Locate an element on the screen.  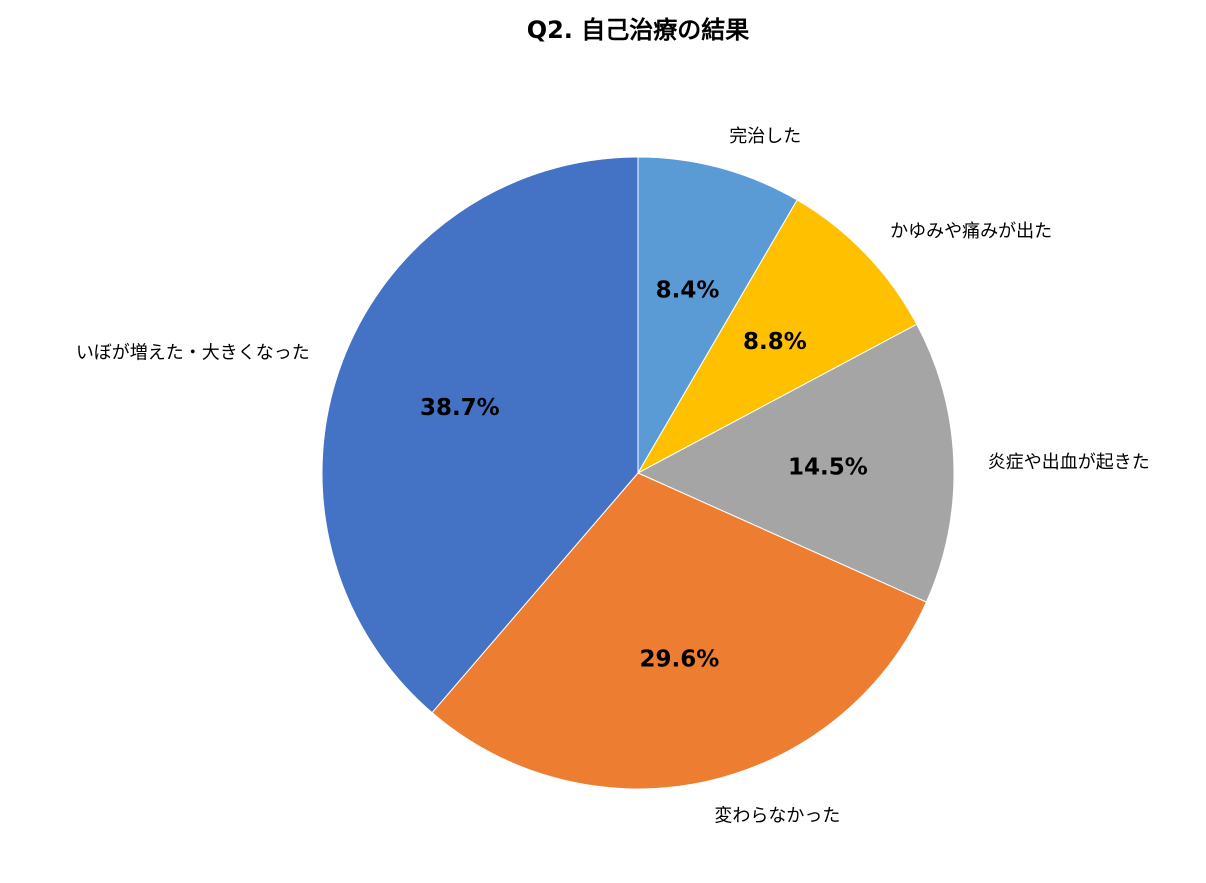
data-label: 38.7% is located at coordinates (460, 408).